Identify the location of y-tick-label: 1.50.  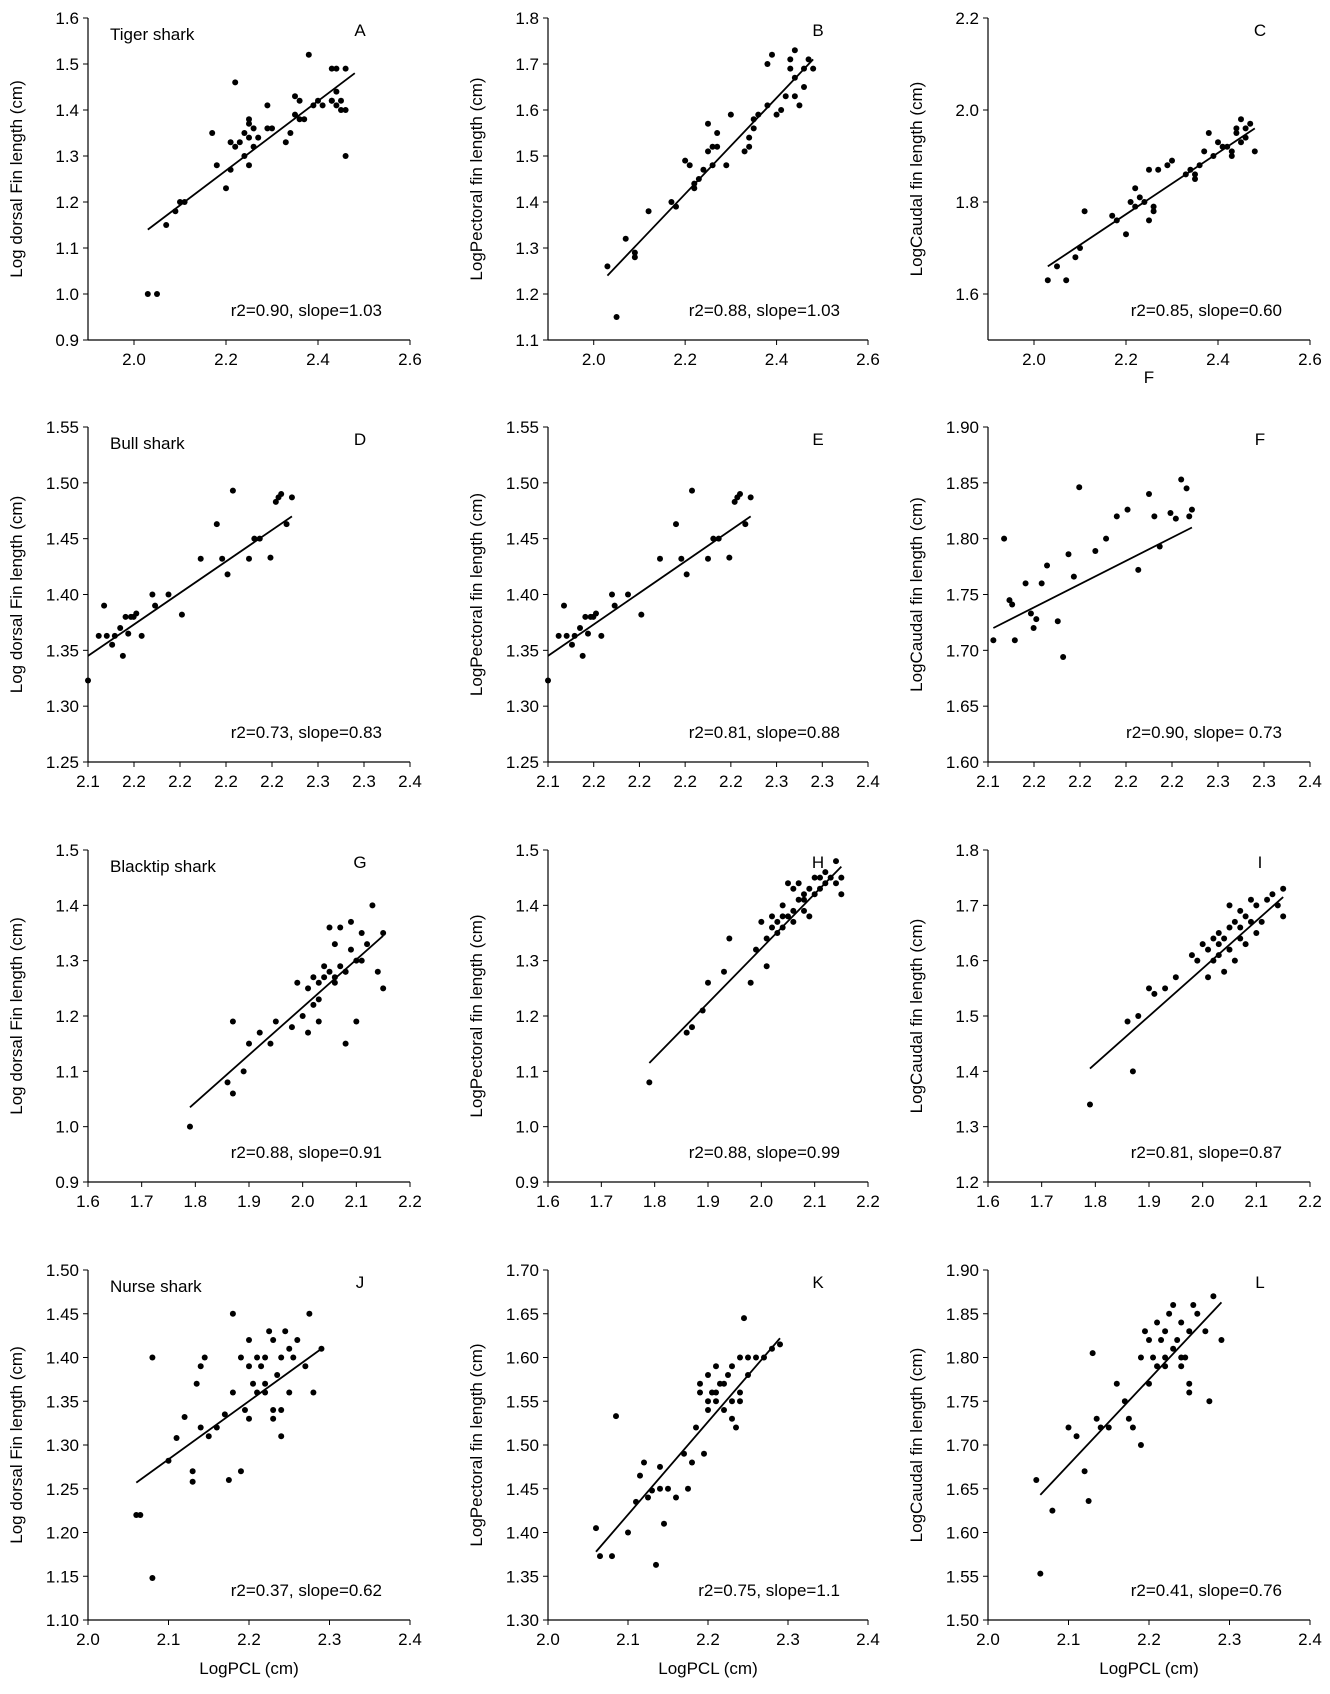
(62, 1270).